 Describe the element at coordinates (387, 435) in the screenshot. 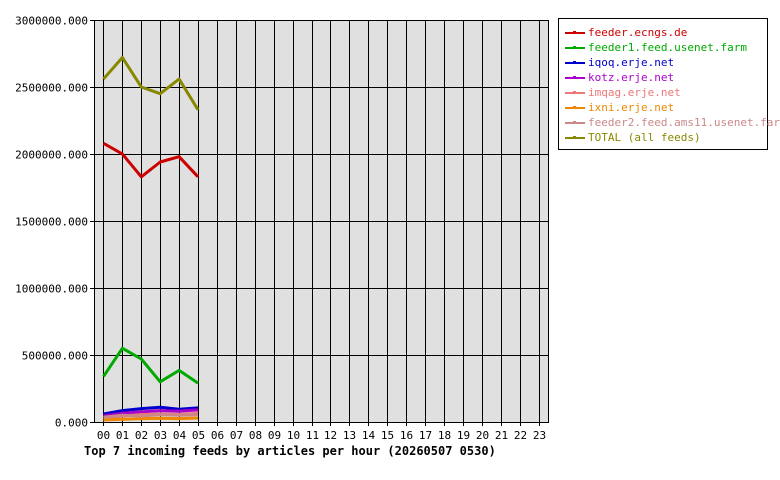

I see `x-tick-label: 15` at that location.